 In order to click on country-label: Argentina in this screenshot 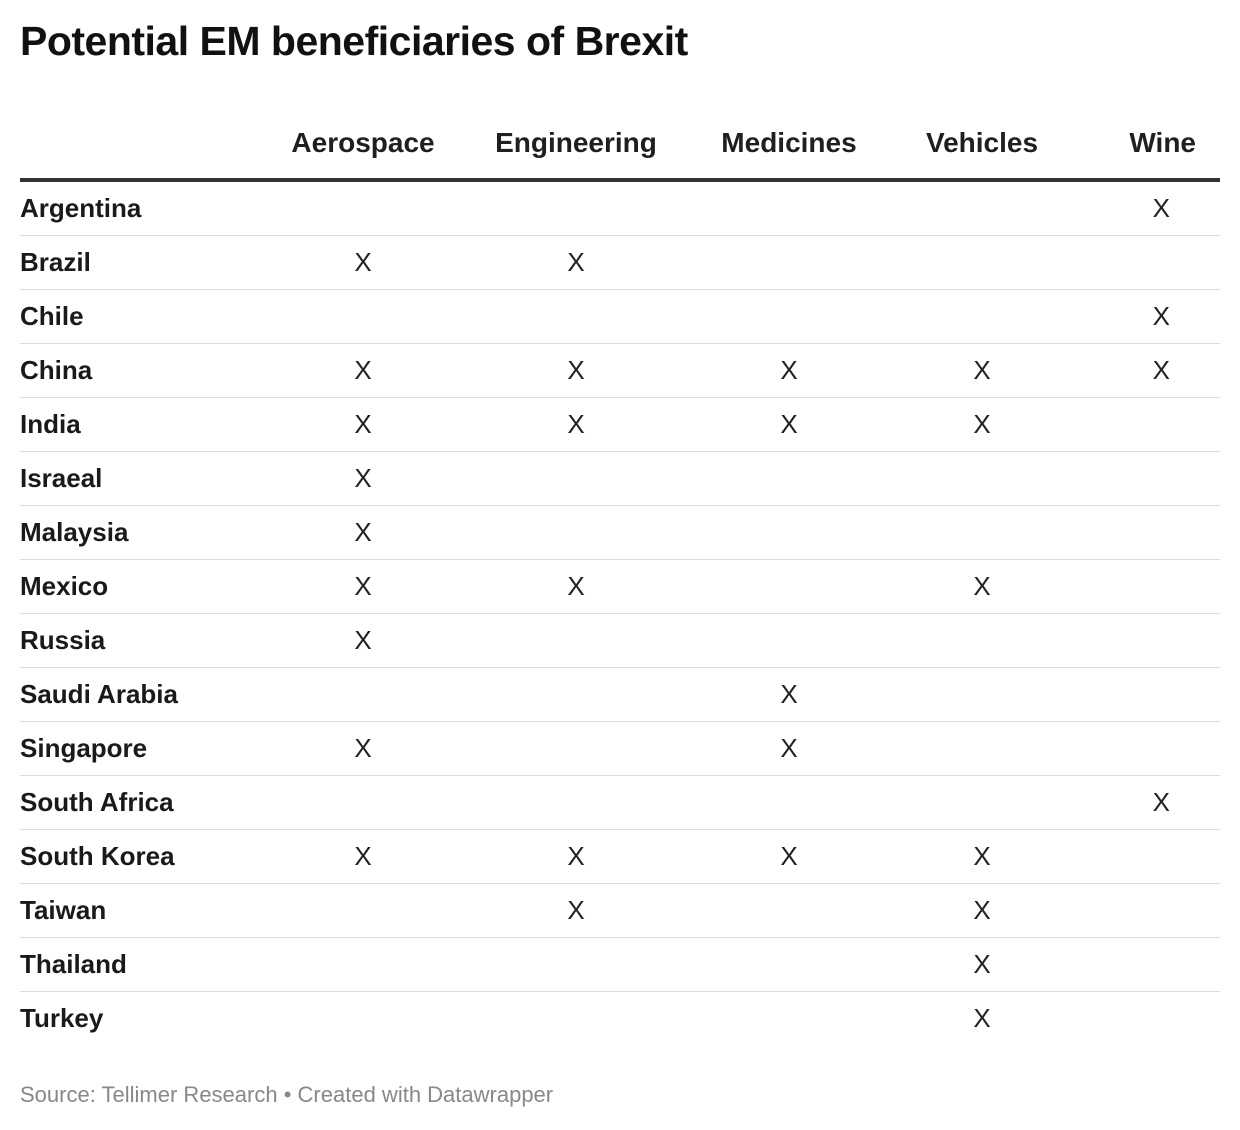, I will do `click(135, 208)`.